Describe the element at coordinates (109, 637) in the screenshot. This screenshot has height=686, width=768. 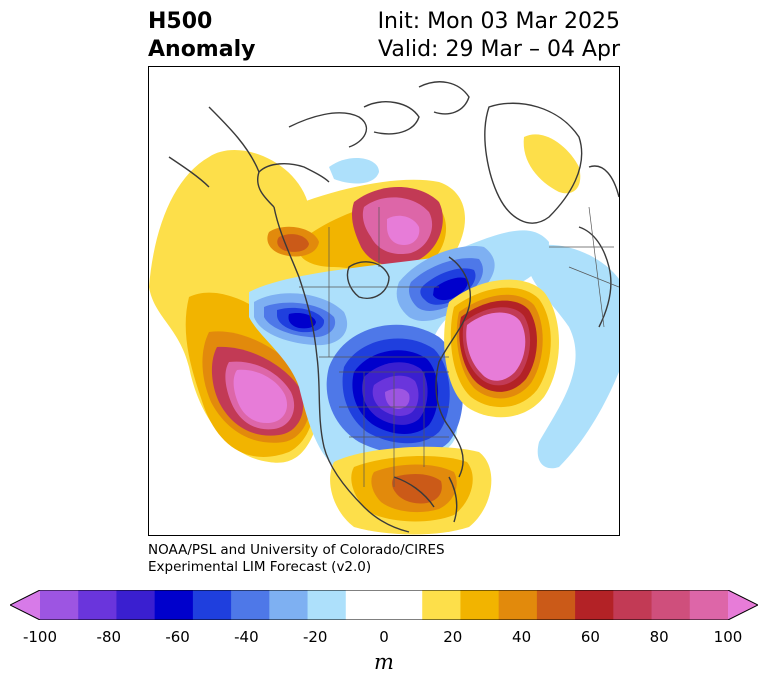
I see `colorbar-tick-label: -80` at that location.